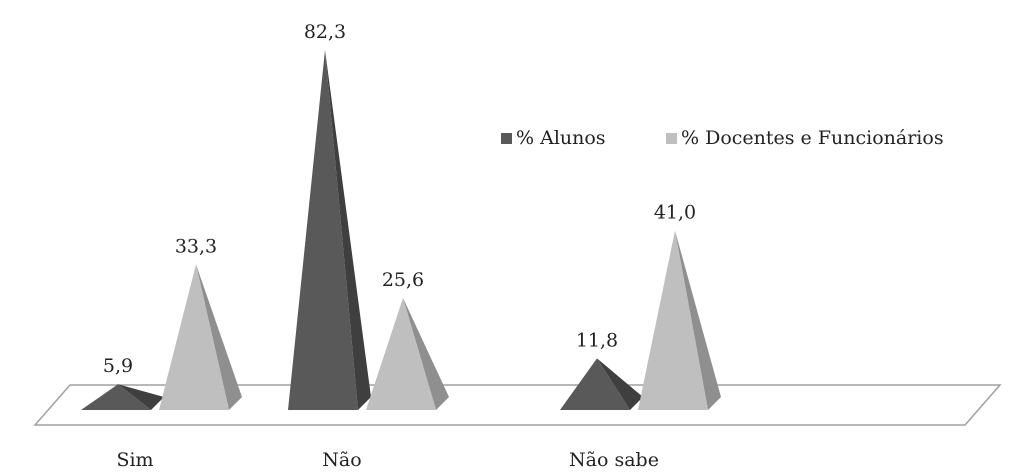  What do you see at coordinates (675, 213) in the screenshot?
I see `value-label-docentes-nao-sabe: 41,0` at bounding box center [675, 213].